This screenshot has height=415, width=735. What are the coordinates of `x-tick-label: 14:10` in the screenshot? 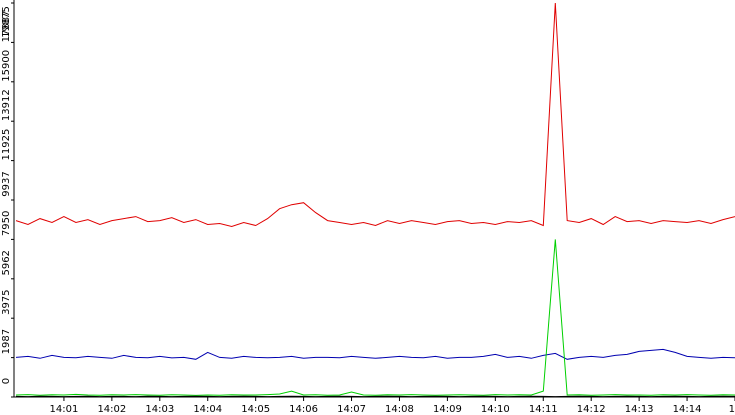 It's located at (495, 409).